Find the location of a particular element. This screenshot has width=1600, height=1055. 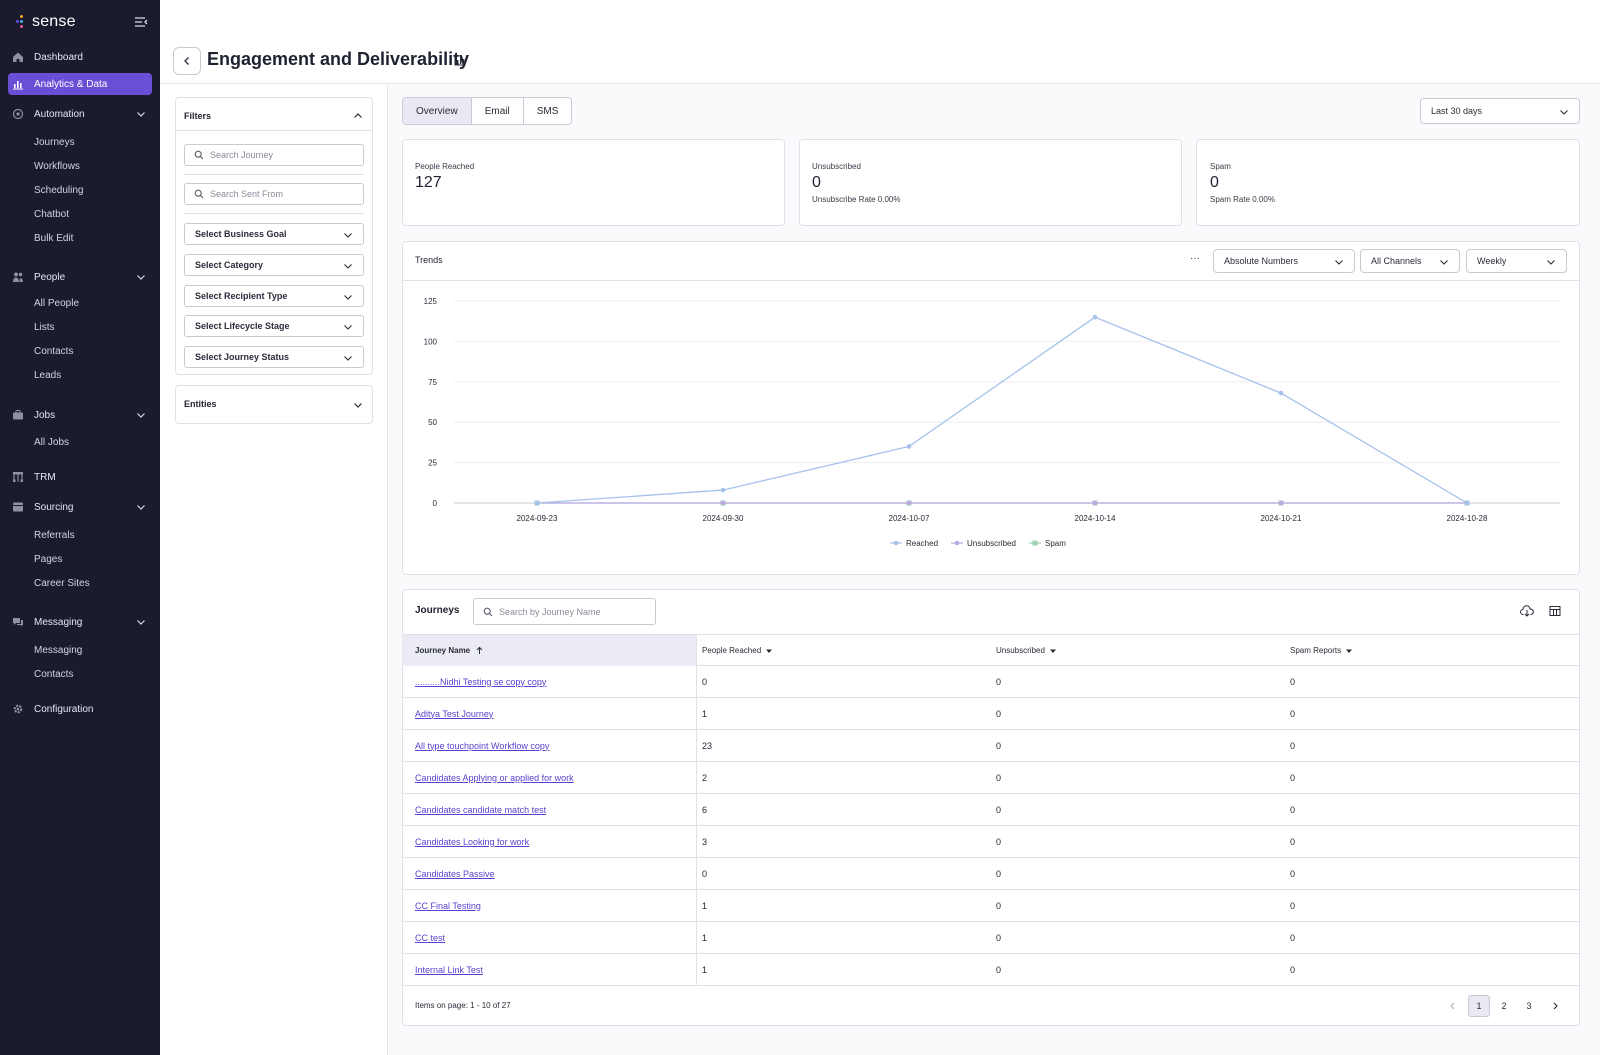

sidebar-subitem-pages: Pages is located at coordinates (48, 559).